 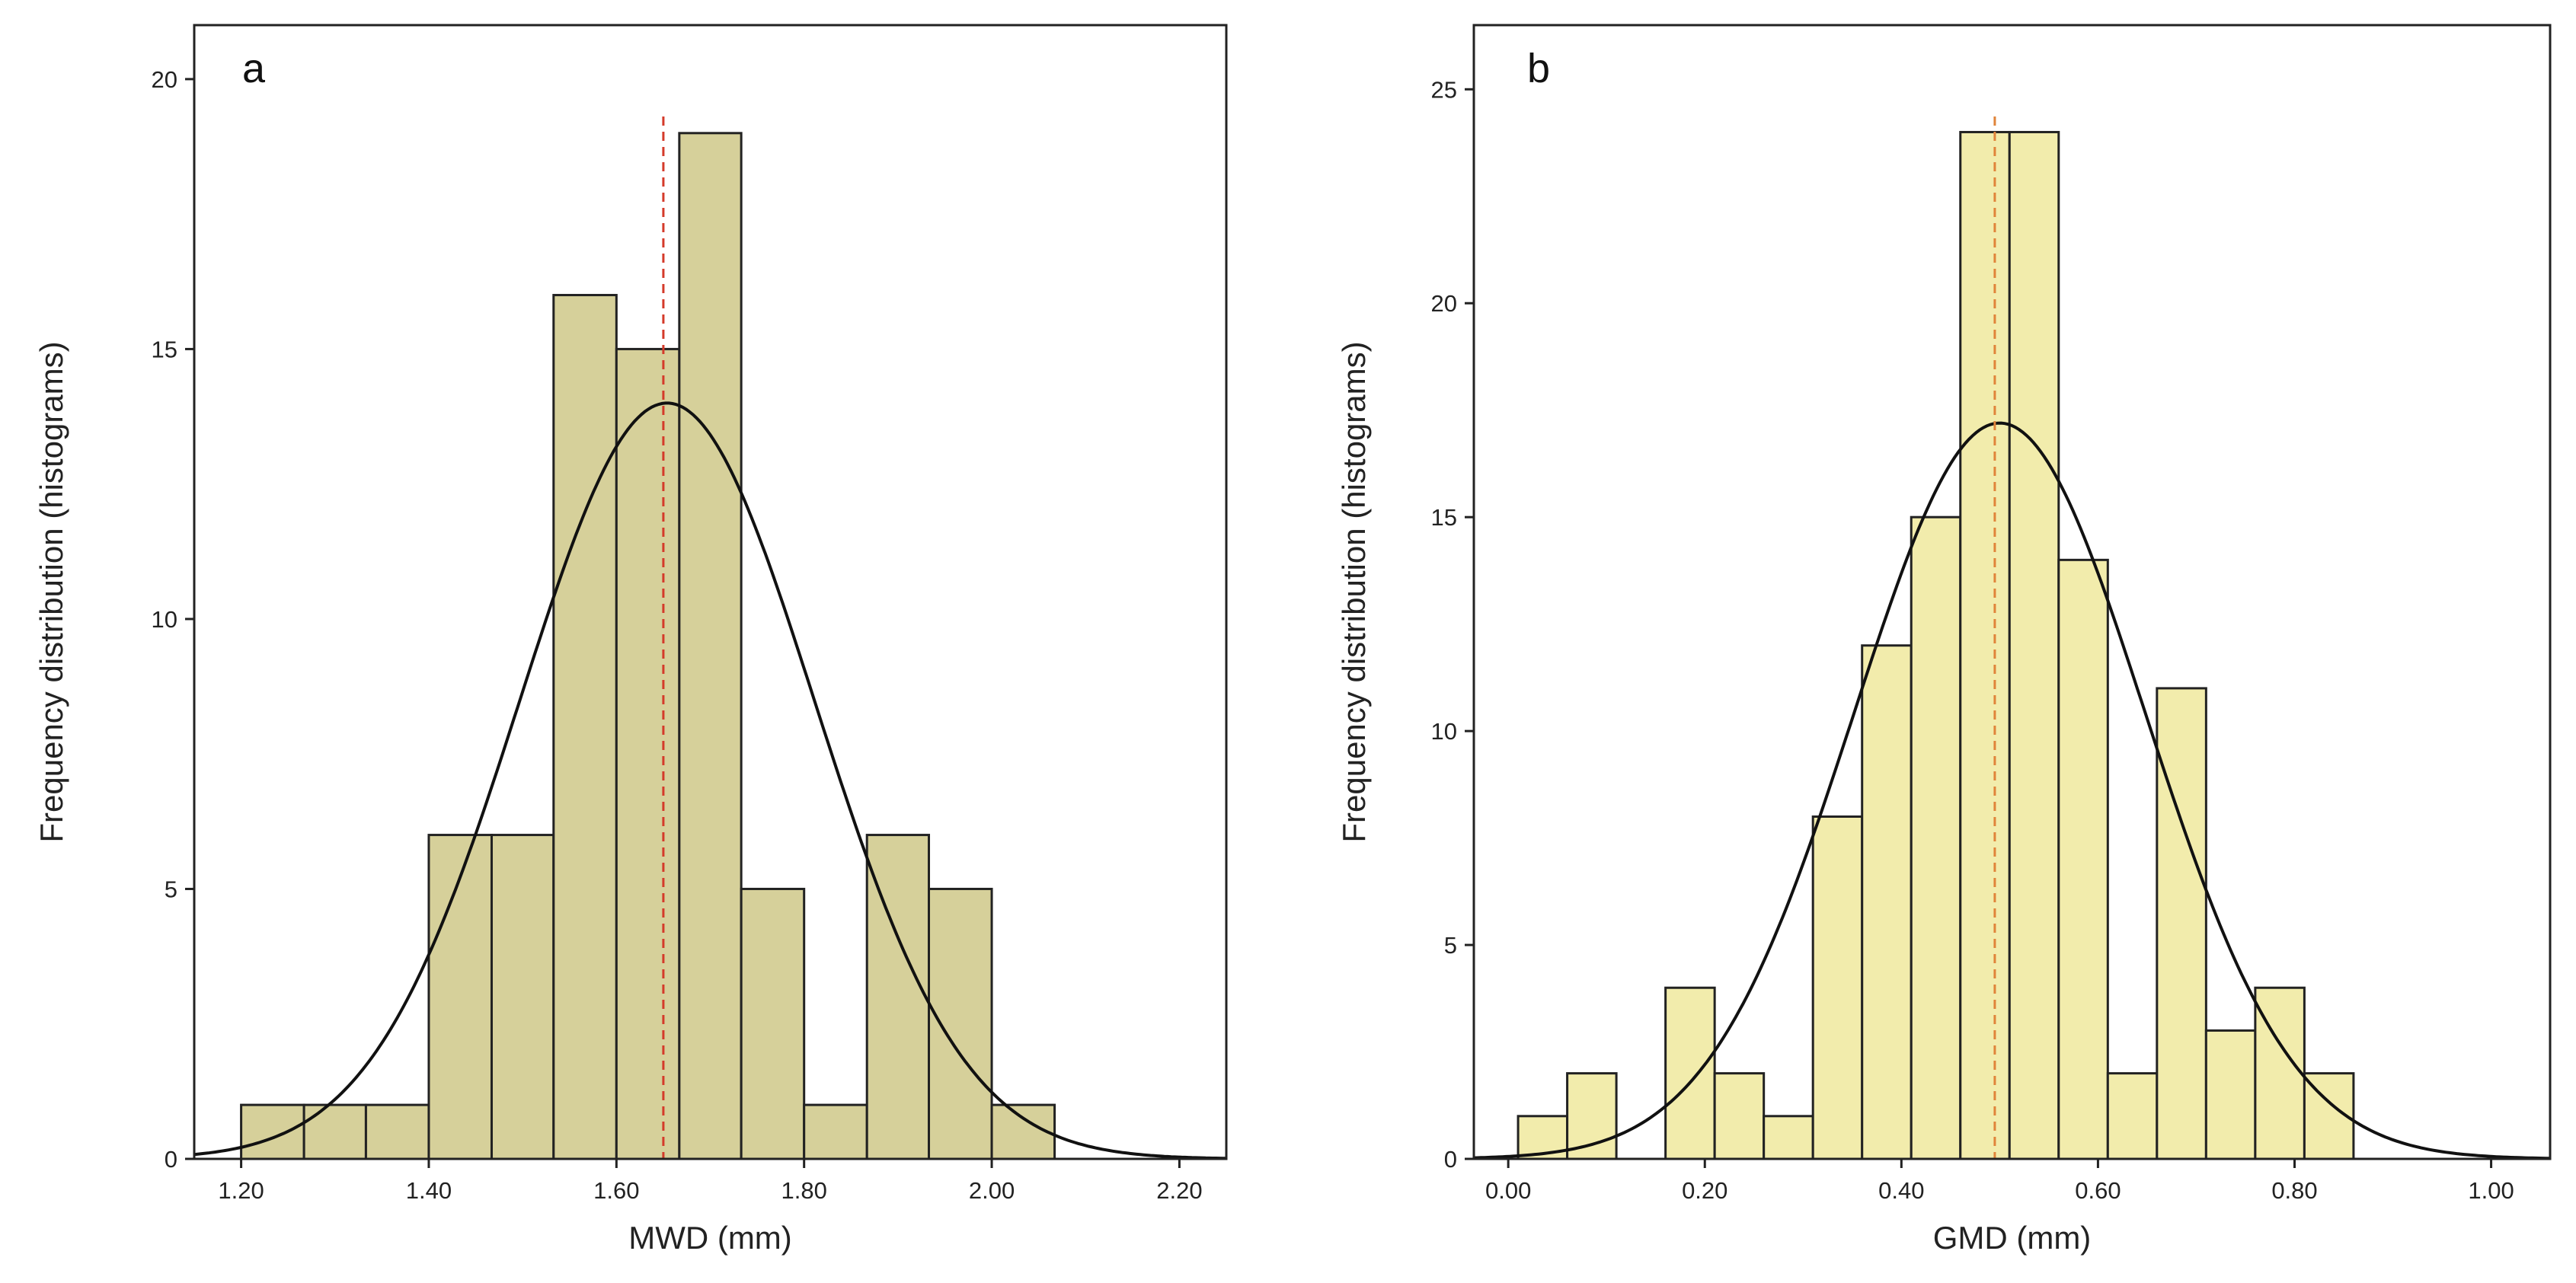 I want to click on y-ticks: 0 5 10 15 20, so click(x=173, y=619).